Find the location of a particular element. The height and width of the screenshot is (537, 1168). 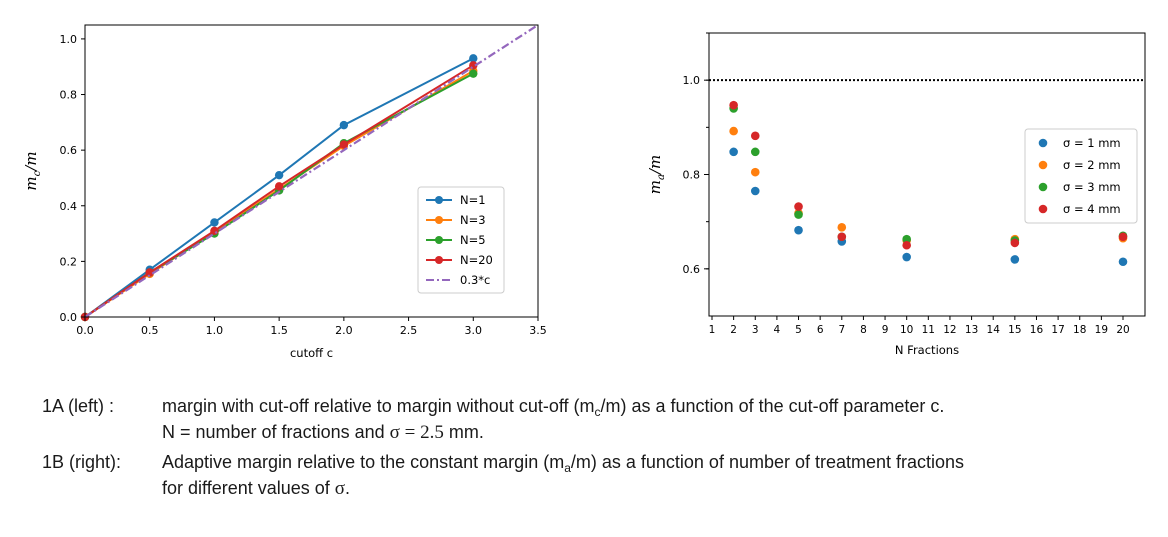

x-tick-label: 0.5 is located at coordinates (150, 330).